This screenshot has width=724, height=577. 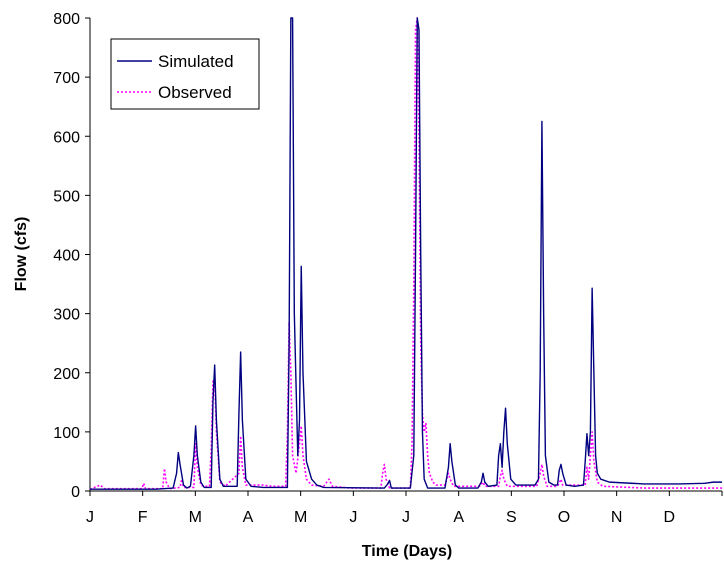 What do you see at coordinates (564, 517) in the screenshot?
I see `x-tick-label: O` at bounding box center [564, 517].